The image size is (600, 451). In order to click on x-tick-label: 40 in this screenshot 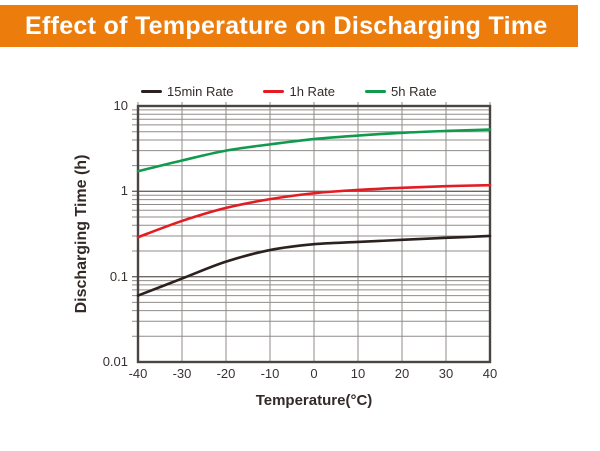, I will do `click(490, 373)`.